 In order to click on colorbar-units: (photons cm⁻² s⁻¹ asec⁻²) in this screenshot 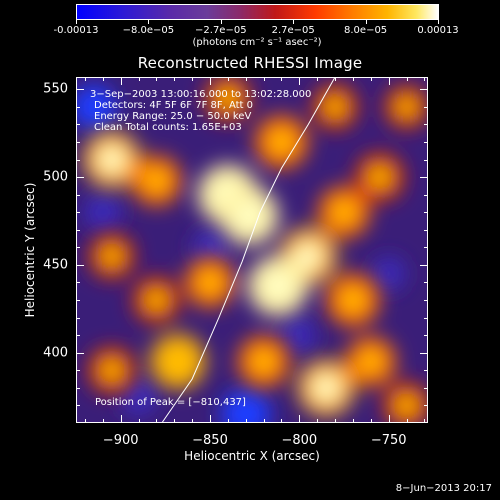, I will do `click(257, 42)`.